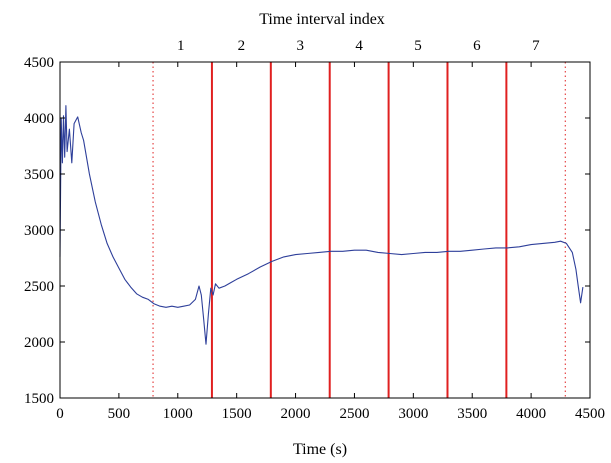 This screenshot has width=611, height=463. Describe the element at coordinates (242, 46) in the screenshot. I see `interval-label-2: 2` at that location.